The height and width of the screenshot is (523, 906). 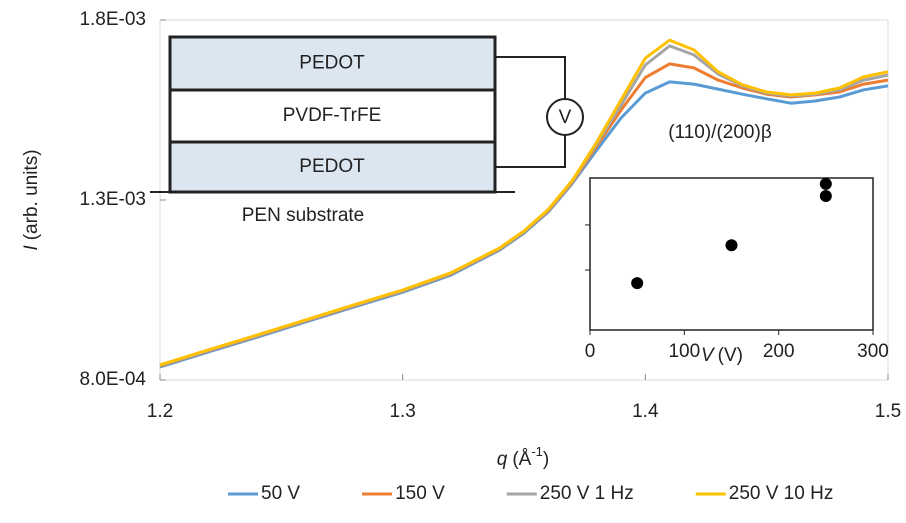 I want to click on x-label-unit: (Å, so click(x=521, y=459).